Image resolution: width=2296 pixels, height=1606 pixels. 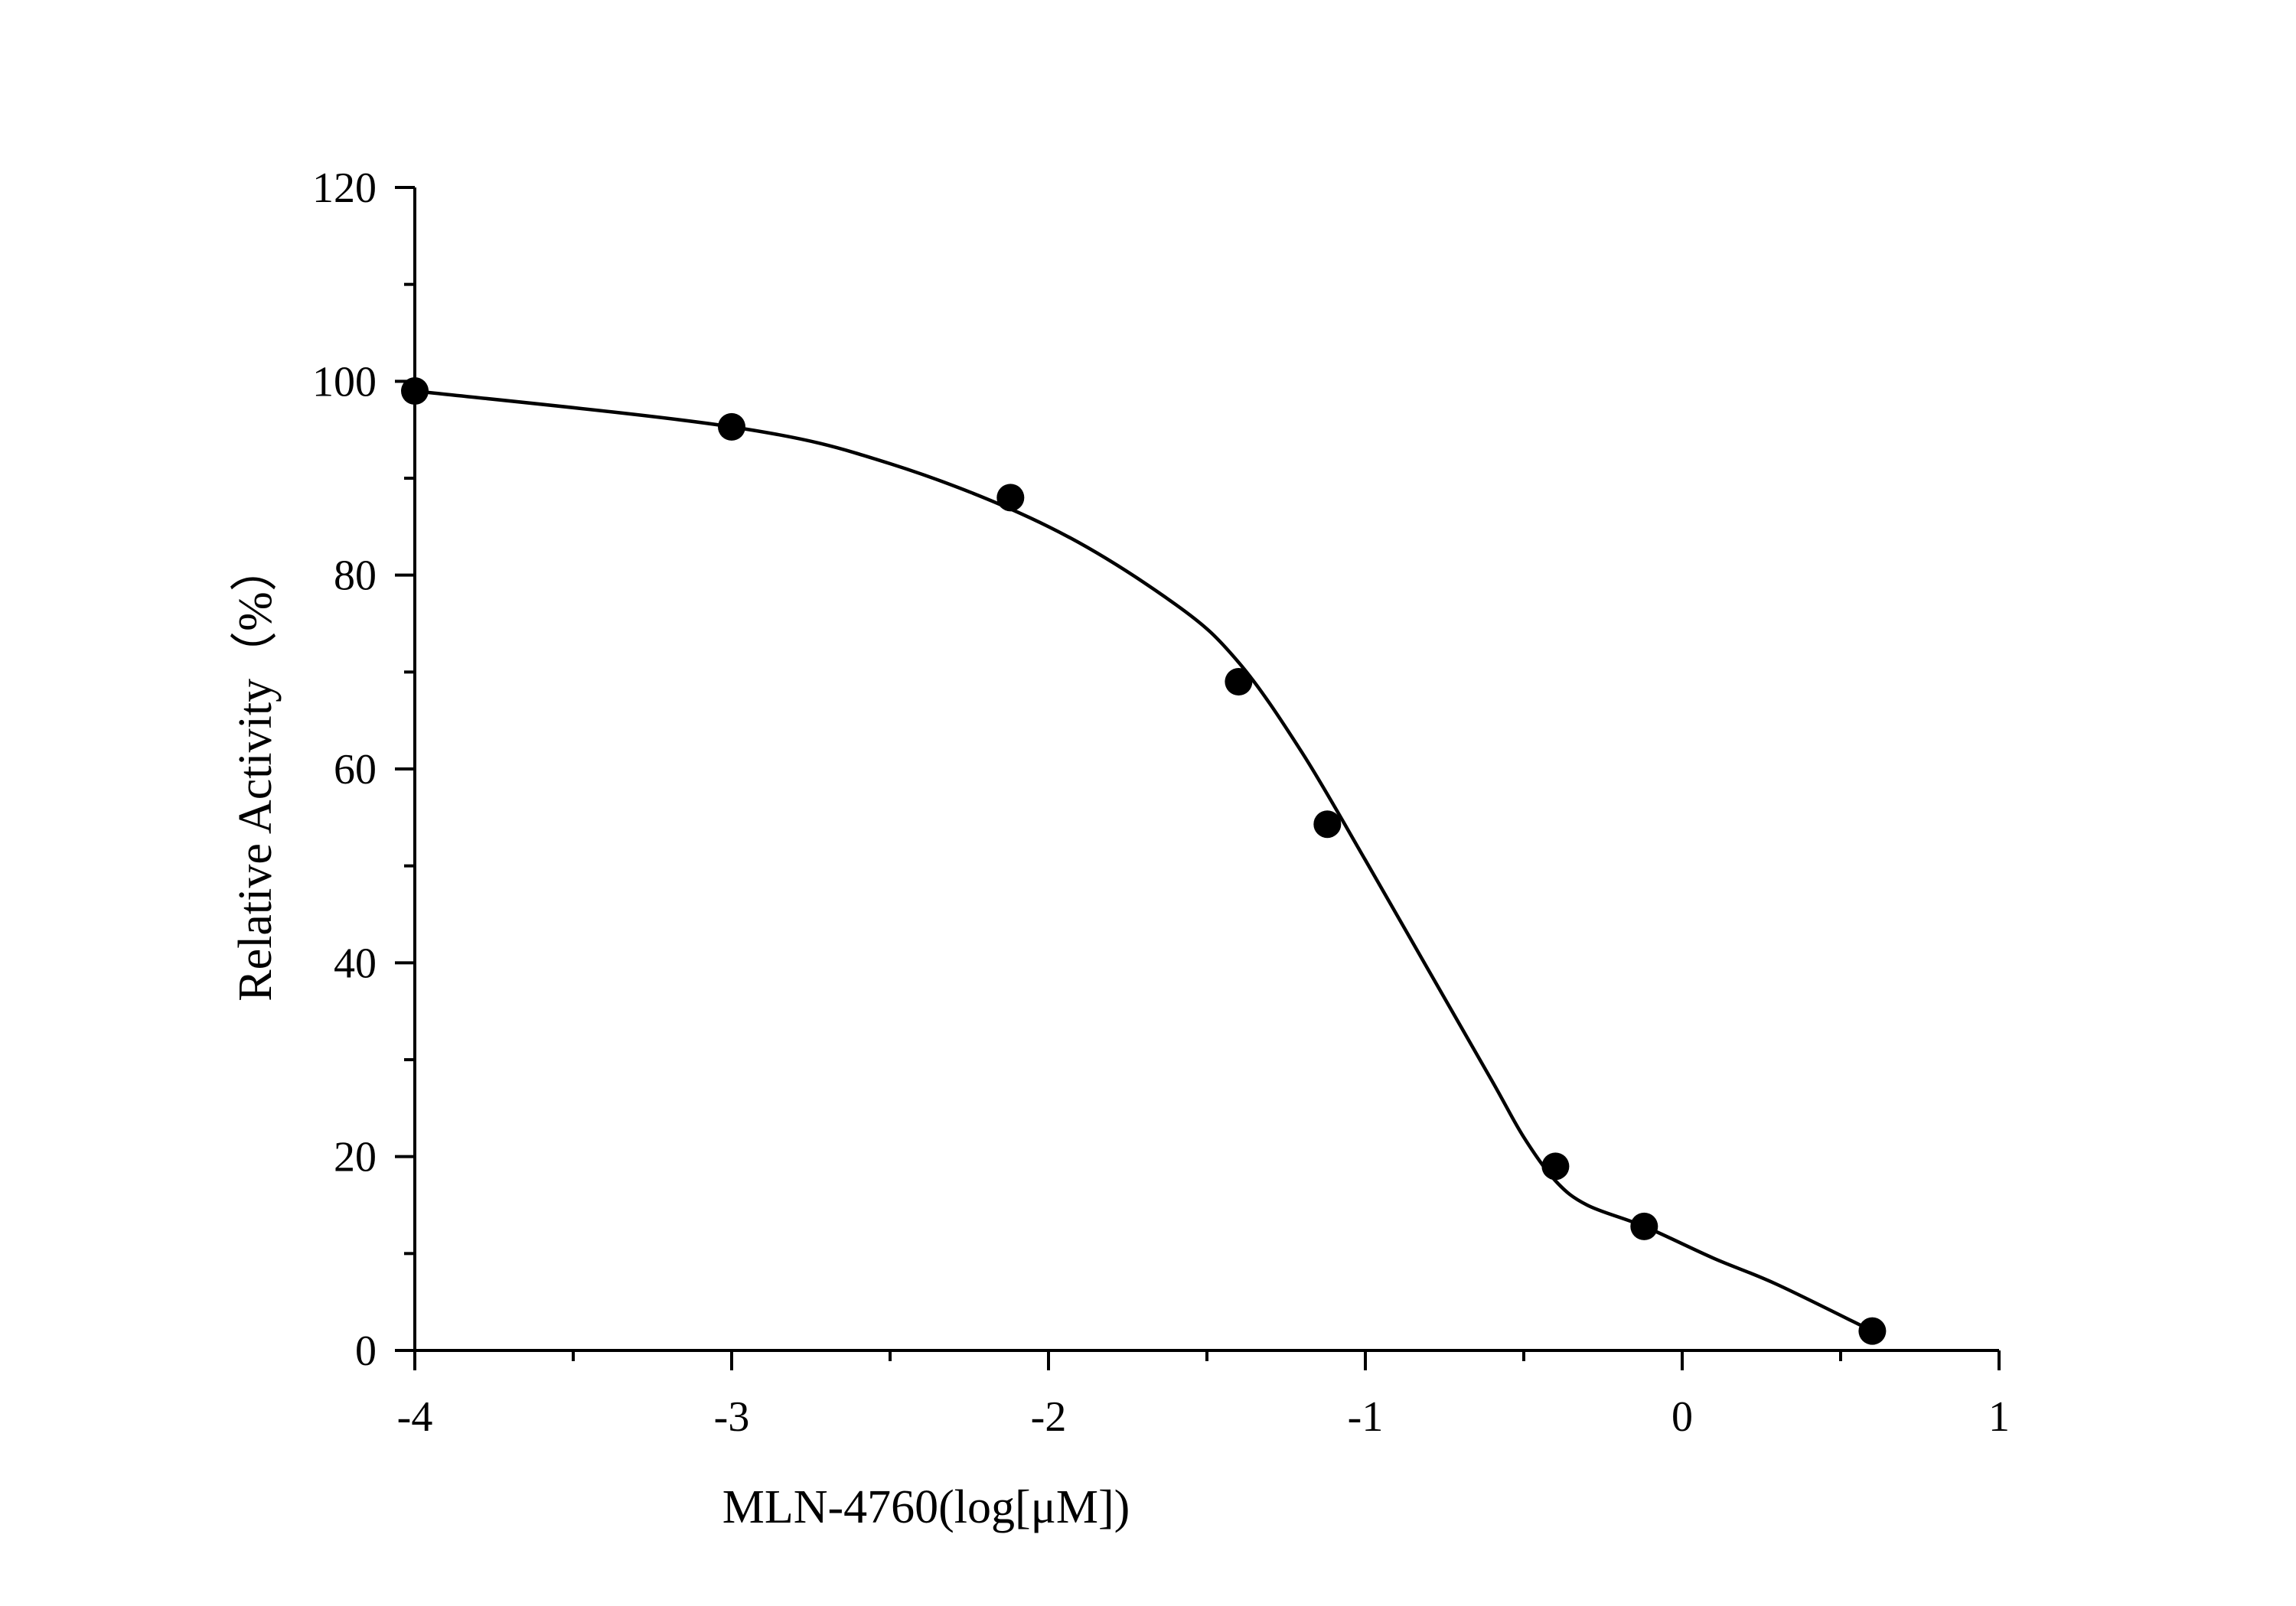 What do you see at coordinates (344, 382) in the screenshot?
I see `y-tick-label: 100` at bounding box center [344, 382].